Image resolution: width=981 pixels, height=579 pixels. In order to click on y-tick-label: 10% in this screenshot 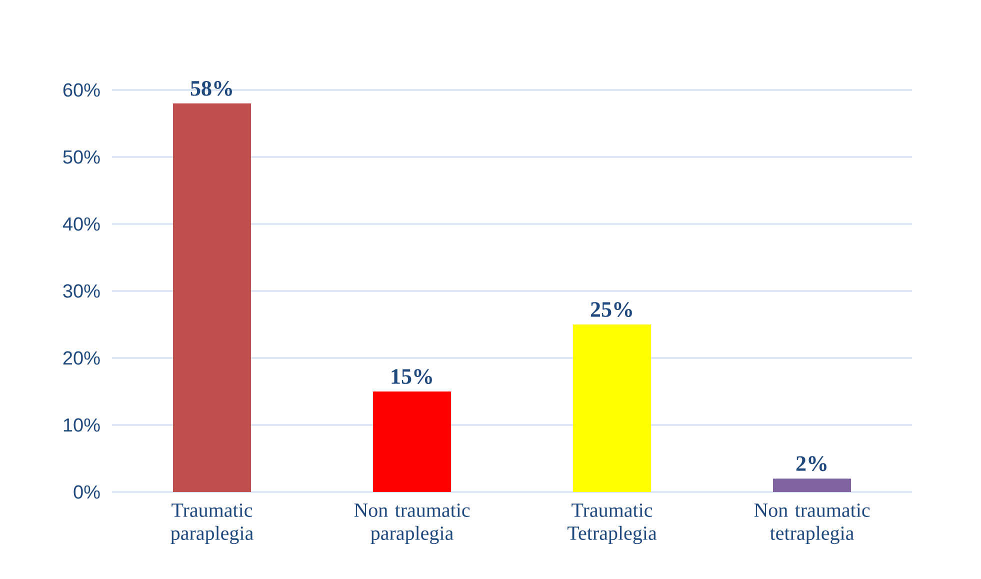, I will do `click(82, 425)`.